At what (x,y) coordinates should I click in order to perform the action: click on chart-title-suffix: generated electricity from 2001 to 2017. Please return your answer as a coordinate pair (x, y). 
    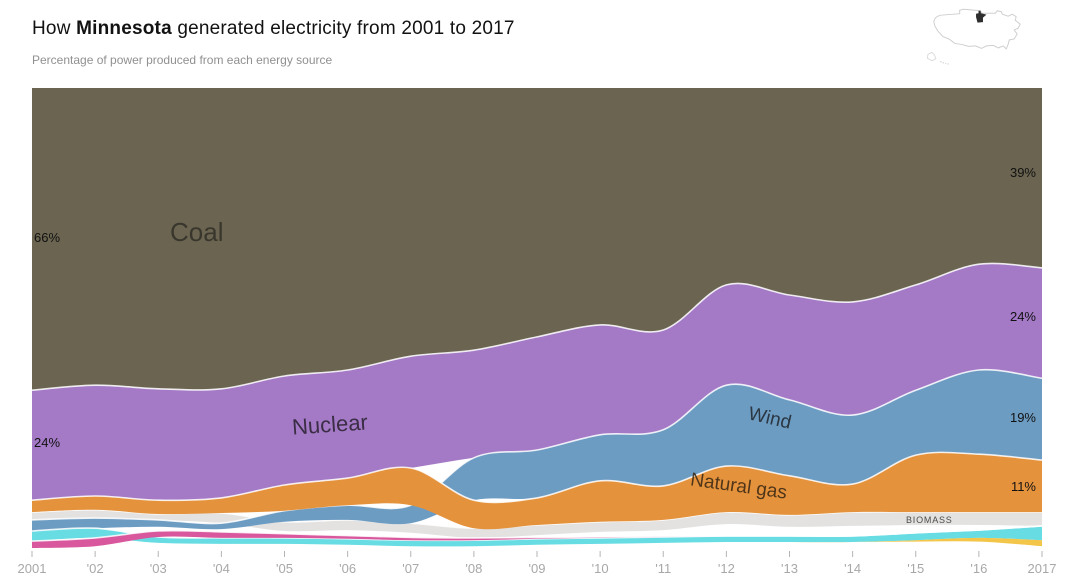
    Looking at the image, I should click on (343, 28).